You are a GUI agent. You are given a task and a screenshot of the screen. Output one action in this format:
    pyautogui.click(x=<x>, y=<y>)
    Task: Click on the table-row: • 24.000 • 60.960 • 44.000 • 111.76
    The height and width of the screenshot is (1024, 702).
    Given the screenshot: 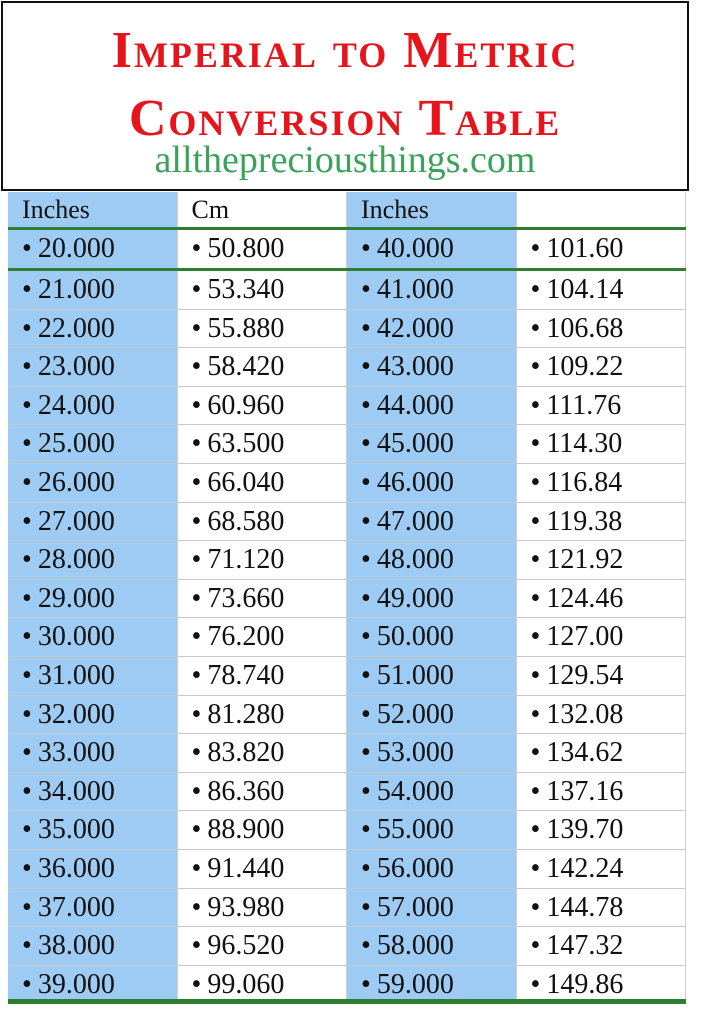 What is the action you would take?
    pyautogui.click(x=347, y=406)
    